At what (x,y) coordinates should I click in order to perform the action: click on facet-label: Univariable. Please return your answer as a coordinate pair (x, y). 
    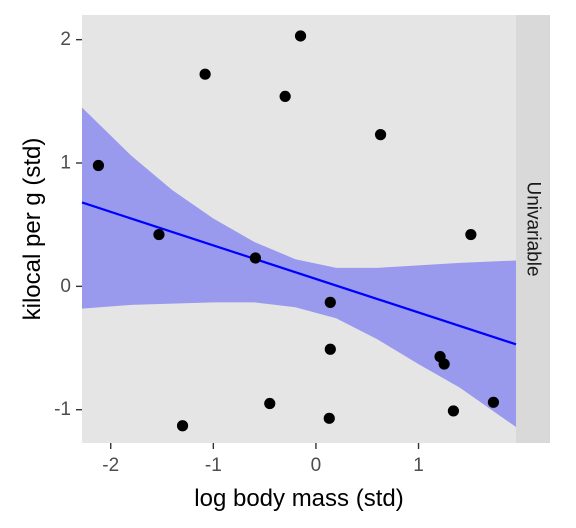
    Looking at the image, I should click on (533, 228).